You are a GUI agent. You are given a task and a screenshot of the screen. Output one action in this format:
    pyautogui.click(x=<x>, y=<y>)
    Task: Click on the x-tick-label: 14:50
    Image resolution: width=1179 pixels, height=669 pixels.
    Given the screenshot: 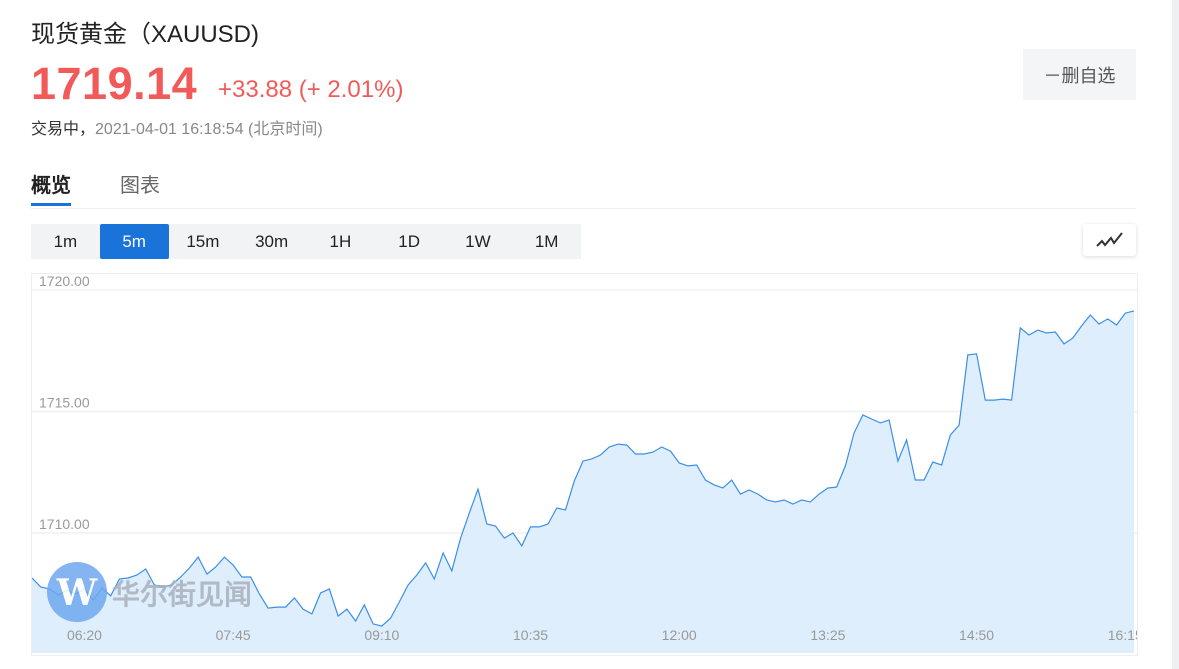 What is the action you would take?
    pyautogui.click(x=976, y=635)
    